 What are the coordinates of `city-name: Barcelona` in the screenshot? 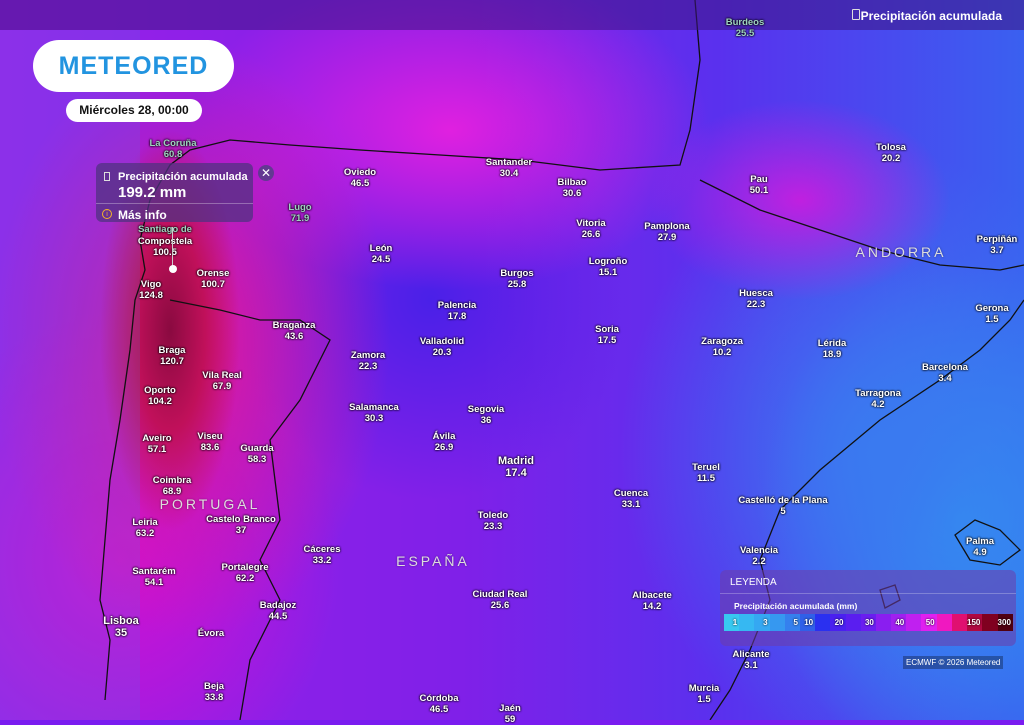 It's located at (945, 367).